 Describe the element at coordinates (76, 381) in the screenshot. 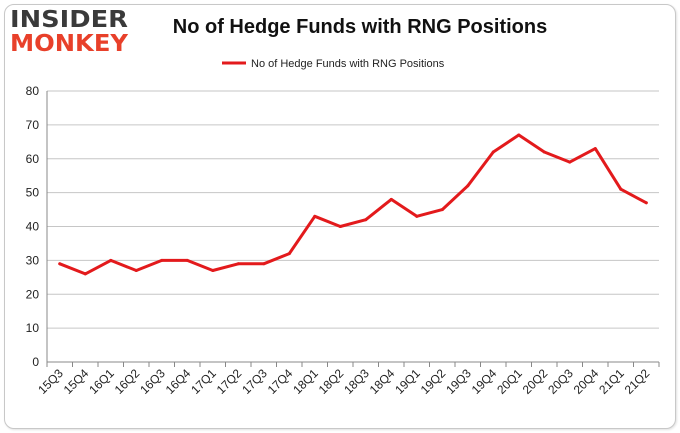

I see `x-tick-label: 15Q4` at that location.